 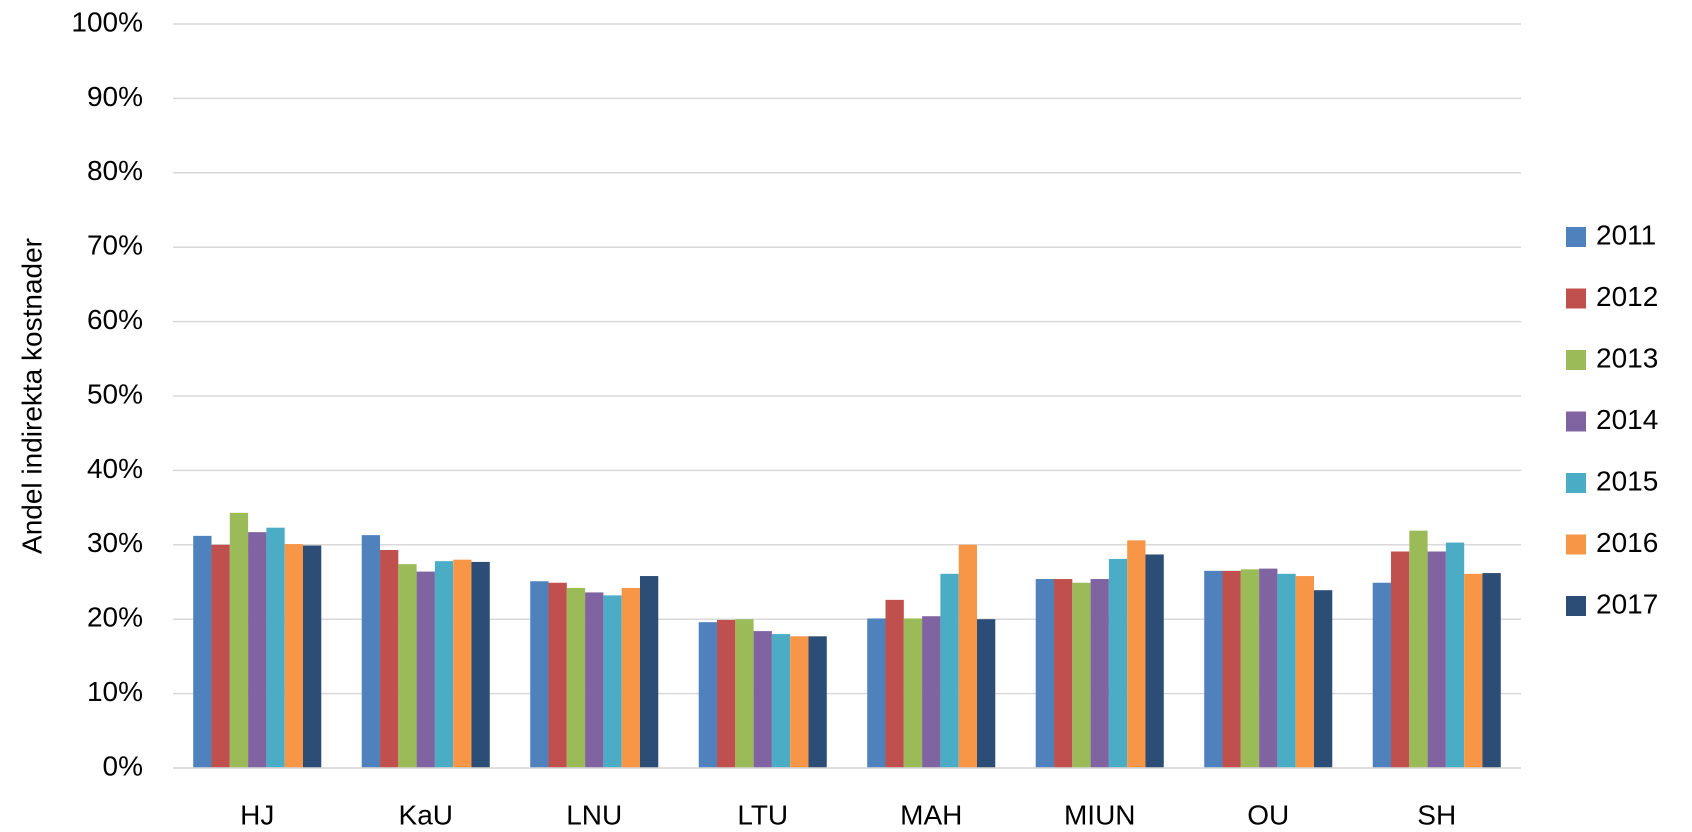 What do you see at coordinates (1627, 419) in the screenshot?
I see `legend-label: 2014` at bounding box center [1627, 419].